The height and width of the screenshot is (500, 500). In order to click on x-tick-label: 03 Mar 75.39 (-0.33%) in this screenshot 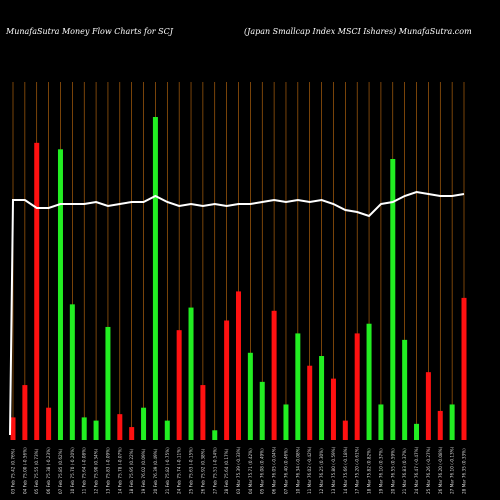, I will do `click(238, 470)`.